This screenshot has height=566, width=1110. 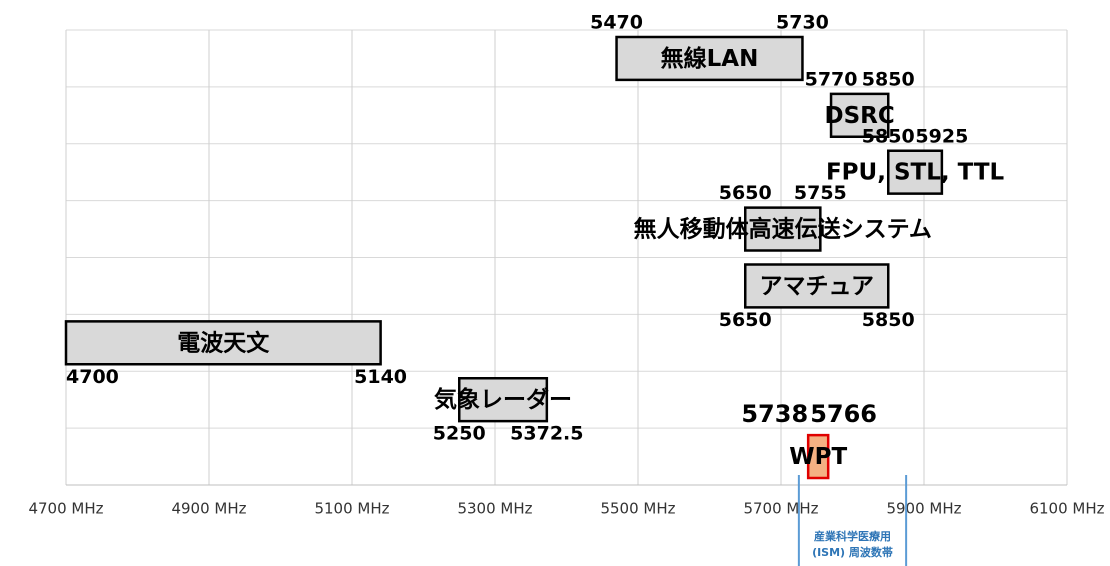 I want to click on band-name: WPT, so click(x=818, y=457).